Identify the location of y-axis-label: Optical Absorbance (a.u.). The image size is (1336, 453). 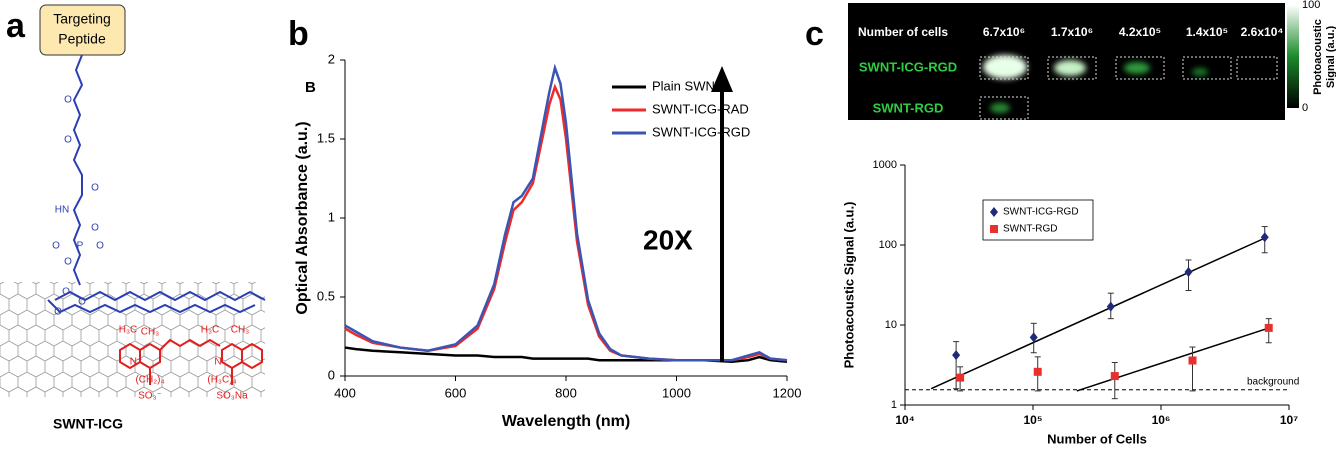
(302, 217).